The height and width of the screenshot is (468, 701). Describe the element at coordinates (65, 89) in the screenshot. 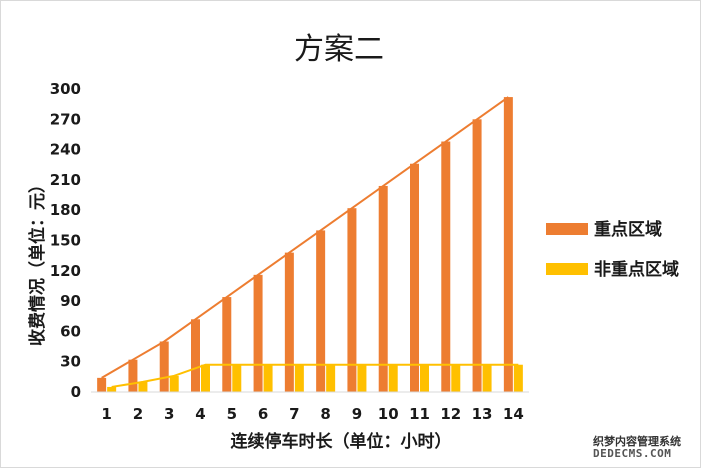

I see `y-tick-label: 300` at that location.